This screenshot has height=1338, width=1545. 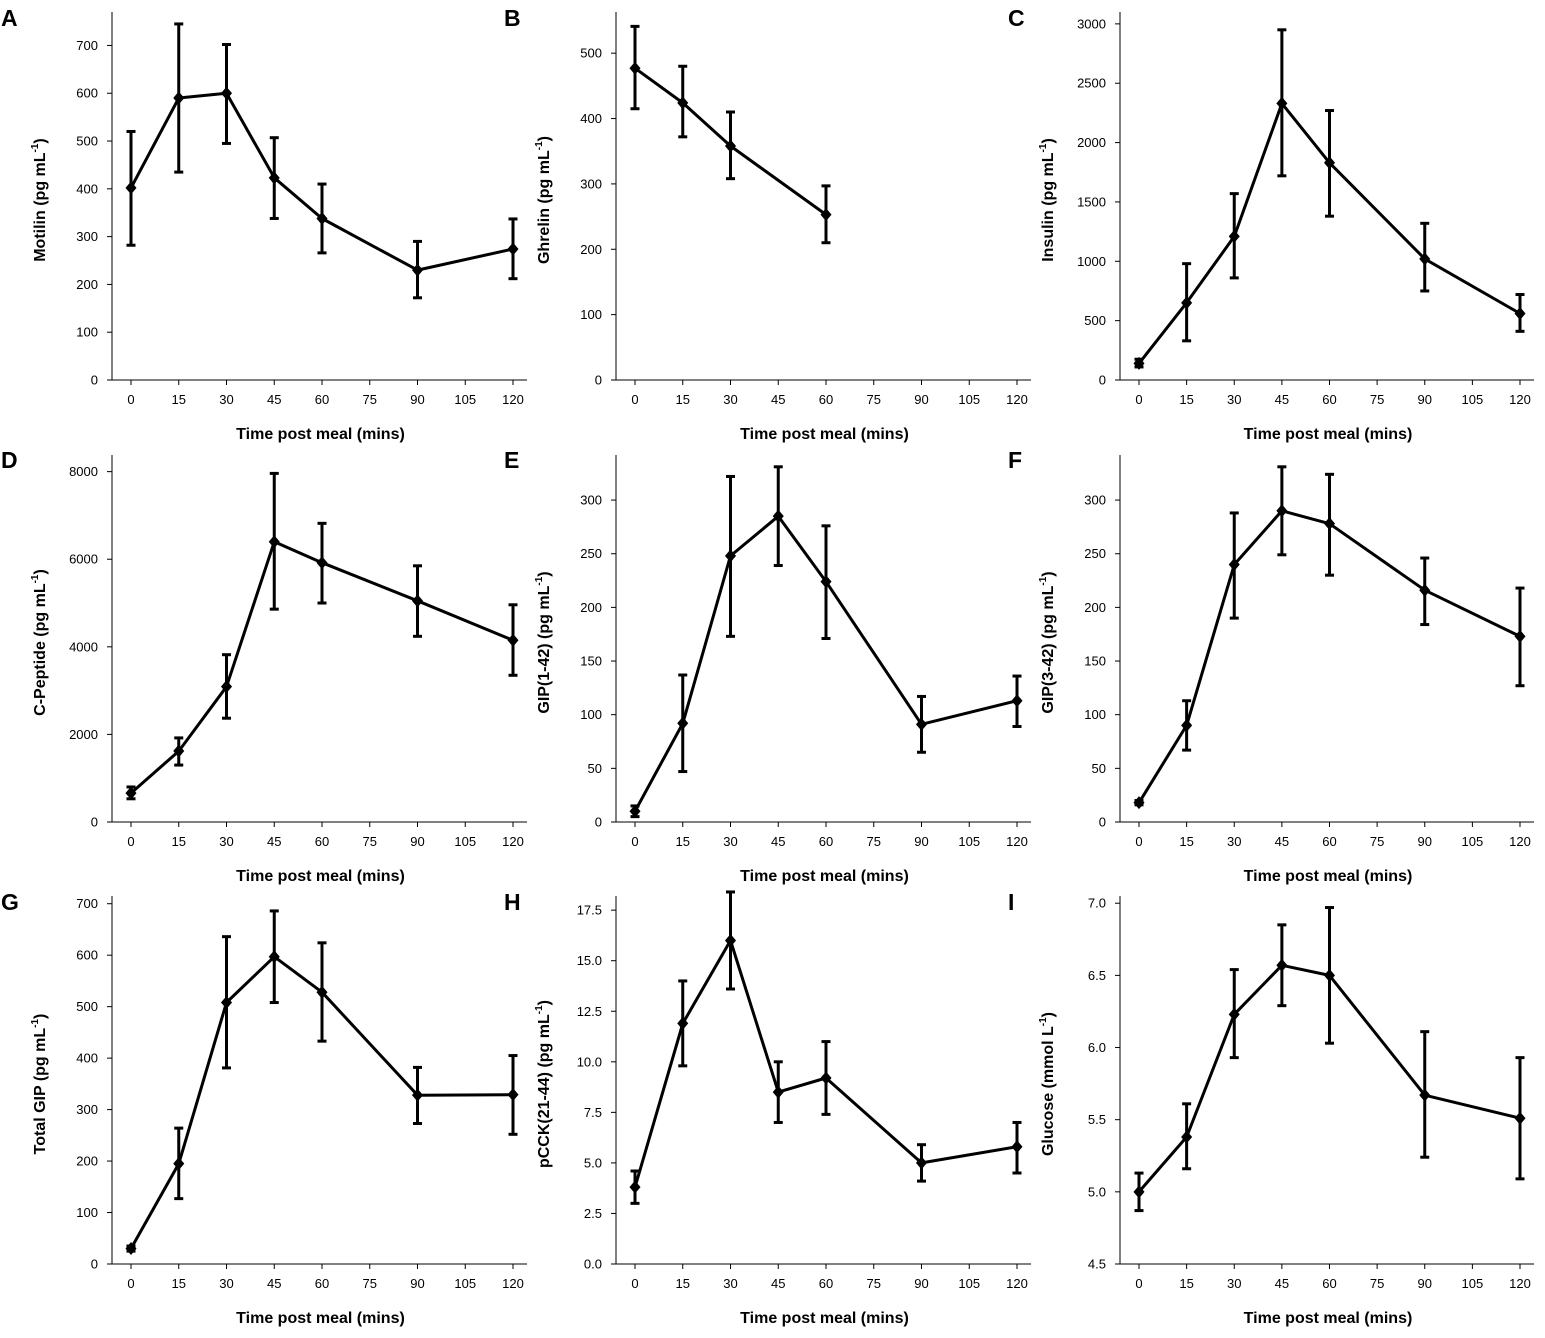 I want to click on y-tick-label: 7.0, so click(x=1097, y=903).